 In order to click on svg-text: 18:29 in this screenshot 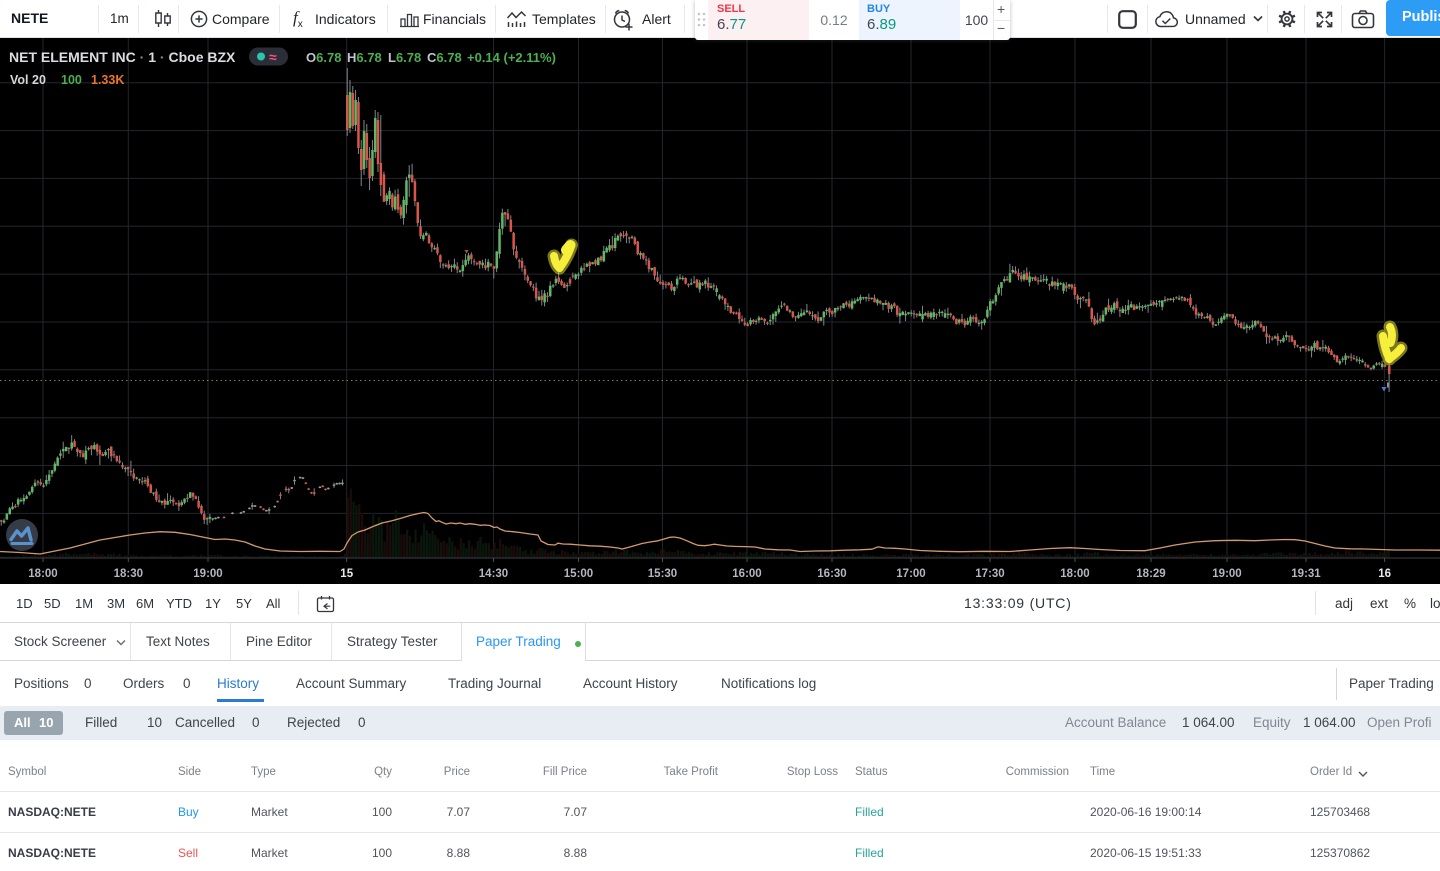, I will do `click(1150, 574)`.